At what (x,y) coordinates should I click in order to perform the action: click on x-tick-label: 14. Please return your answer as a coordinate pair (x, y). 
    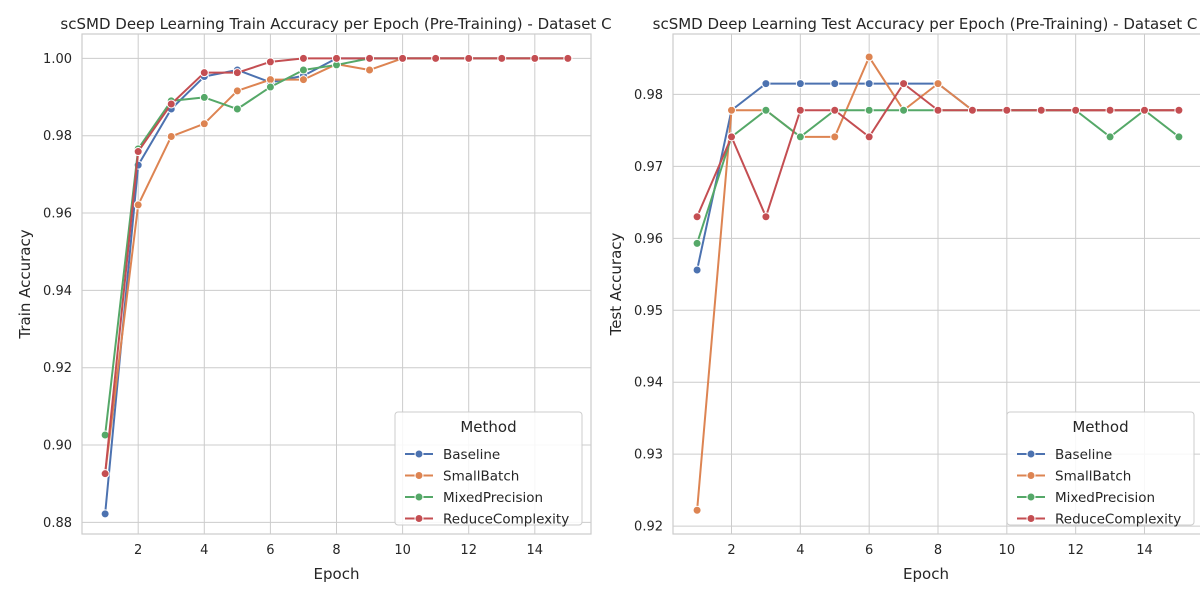
    Looking at the image, I should click on (535, 550).